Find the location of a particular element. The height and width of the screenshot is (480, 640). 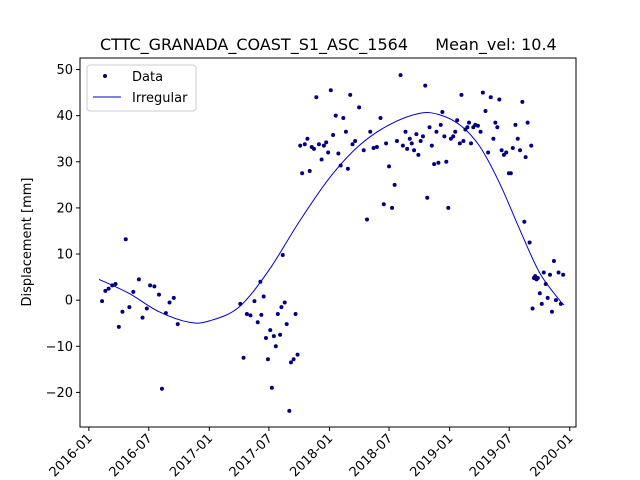

legend-box is located at coordinates (141, 88).